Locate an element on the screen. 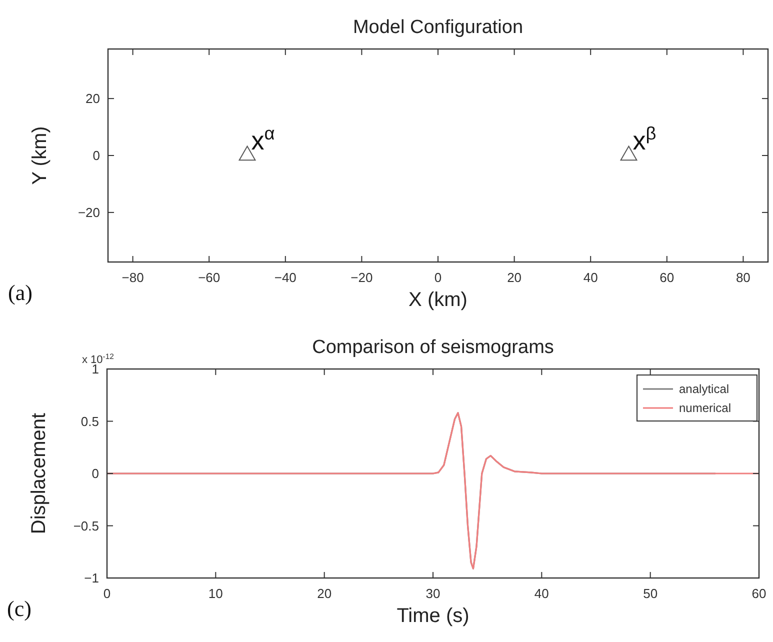 Image resolution: width=773 pixels, height=642 pixels. chart-title: Model Configuration is located at coordinates (438, 27).